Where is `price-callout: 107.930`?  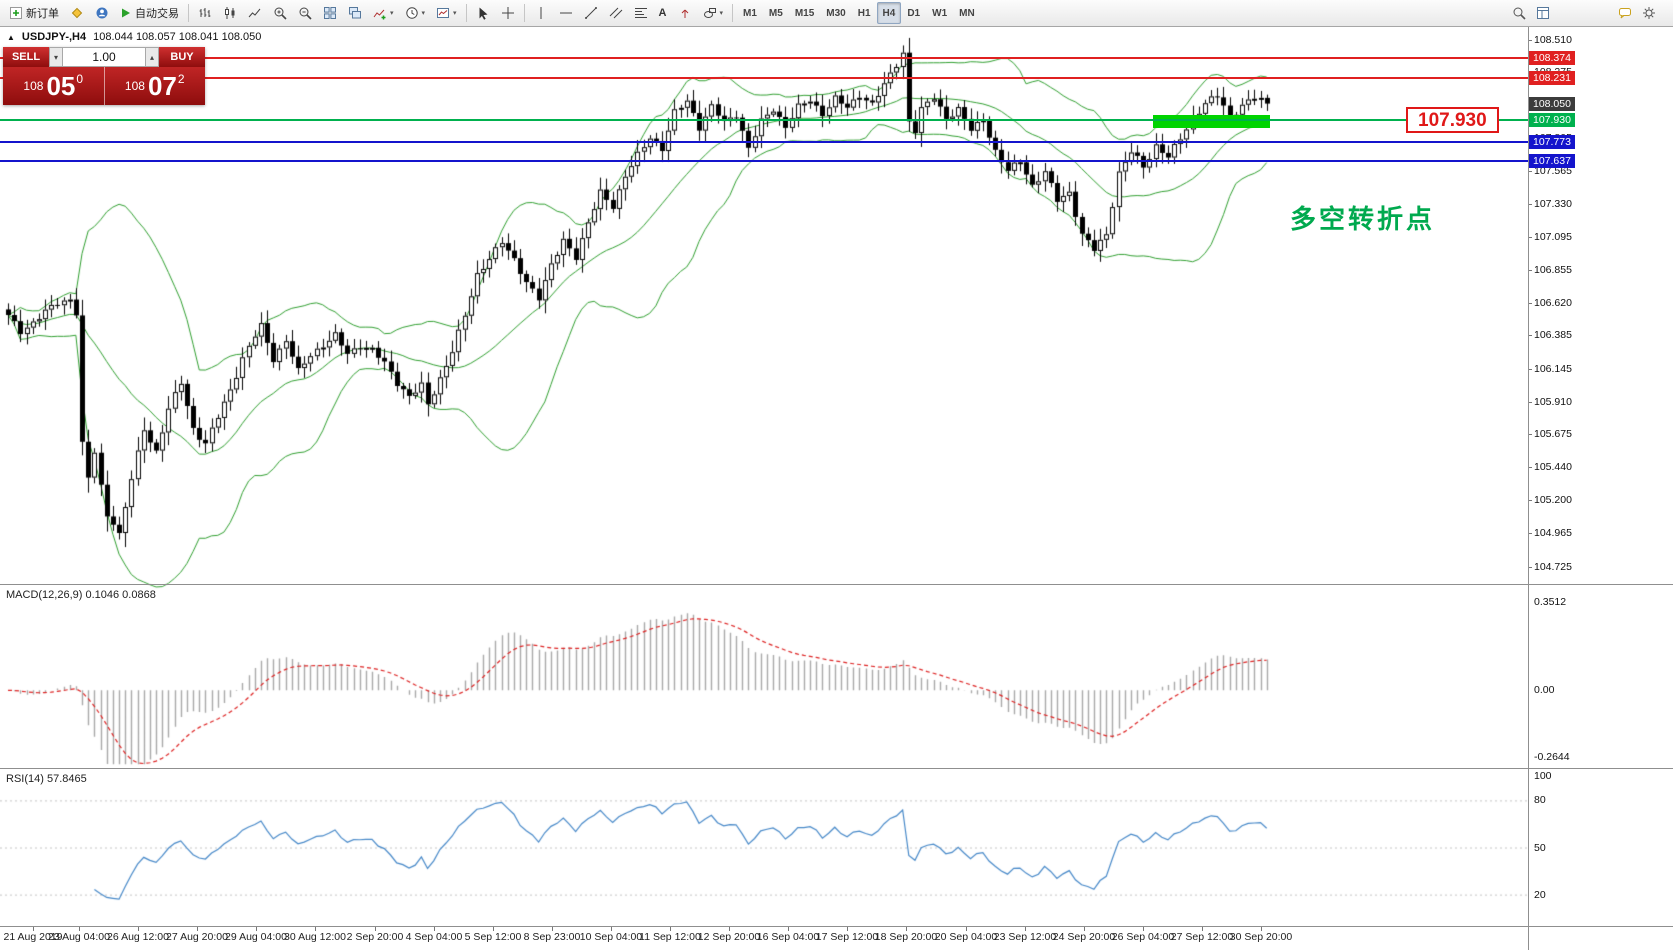
price-callout: 107.930 is located at coordinates (1452, 120).